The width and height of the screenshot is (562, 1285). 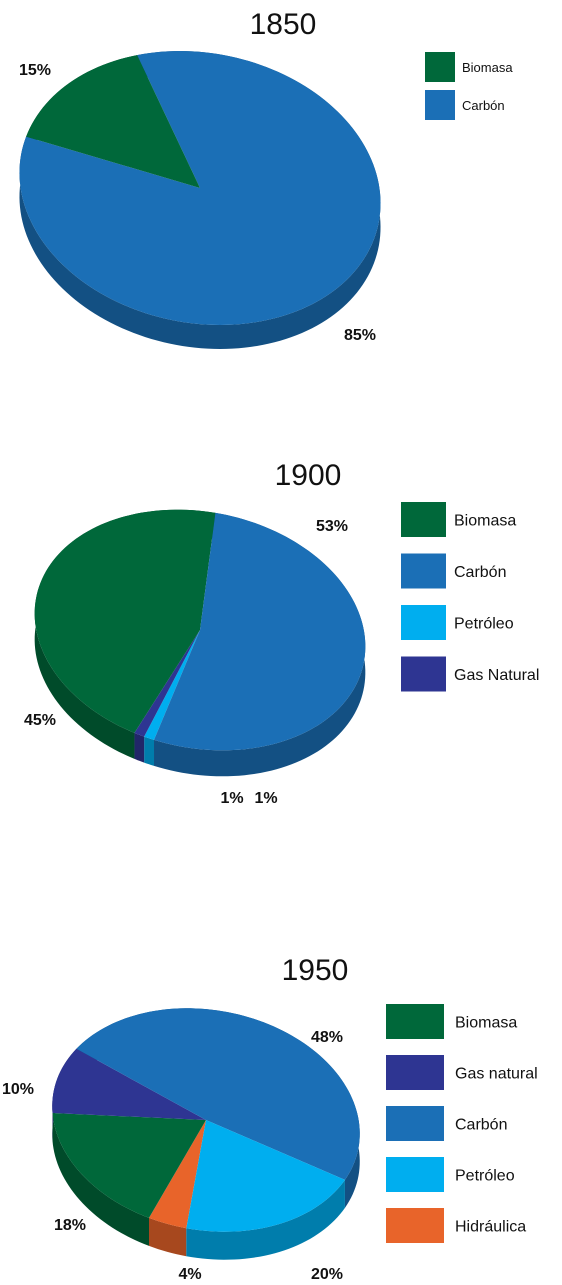 What do you see at coordinates (18, 1089) in the screenshot?
I see `data-label-gas-natural: 10%` at bounding box center [18, 1089].